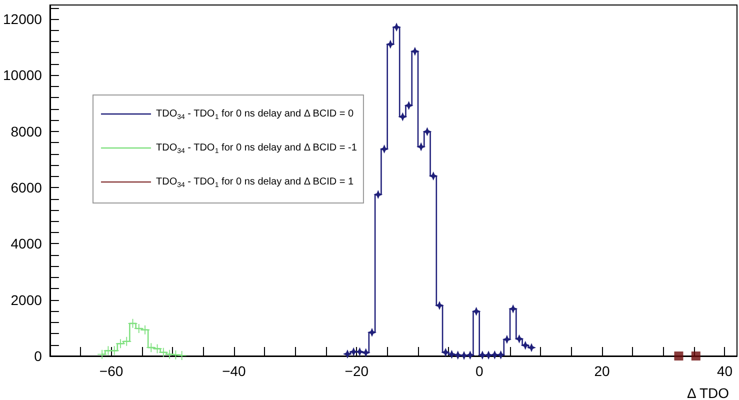 This screenshot has width=739, height=400. Describe the element at coordinates (111, 371) in the screenshot. I see `x-tick-label: −60` at that location.